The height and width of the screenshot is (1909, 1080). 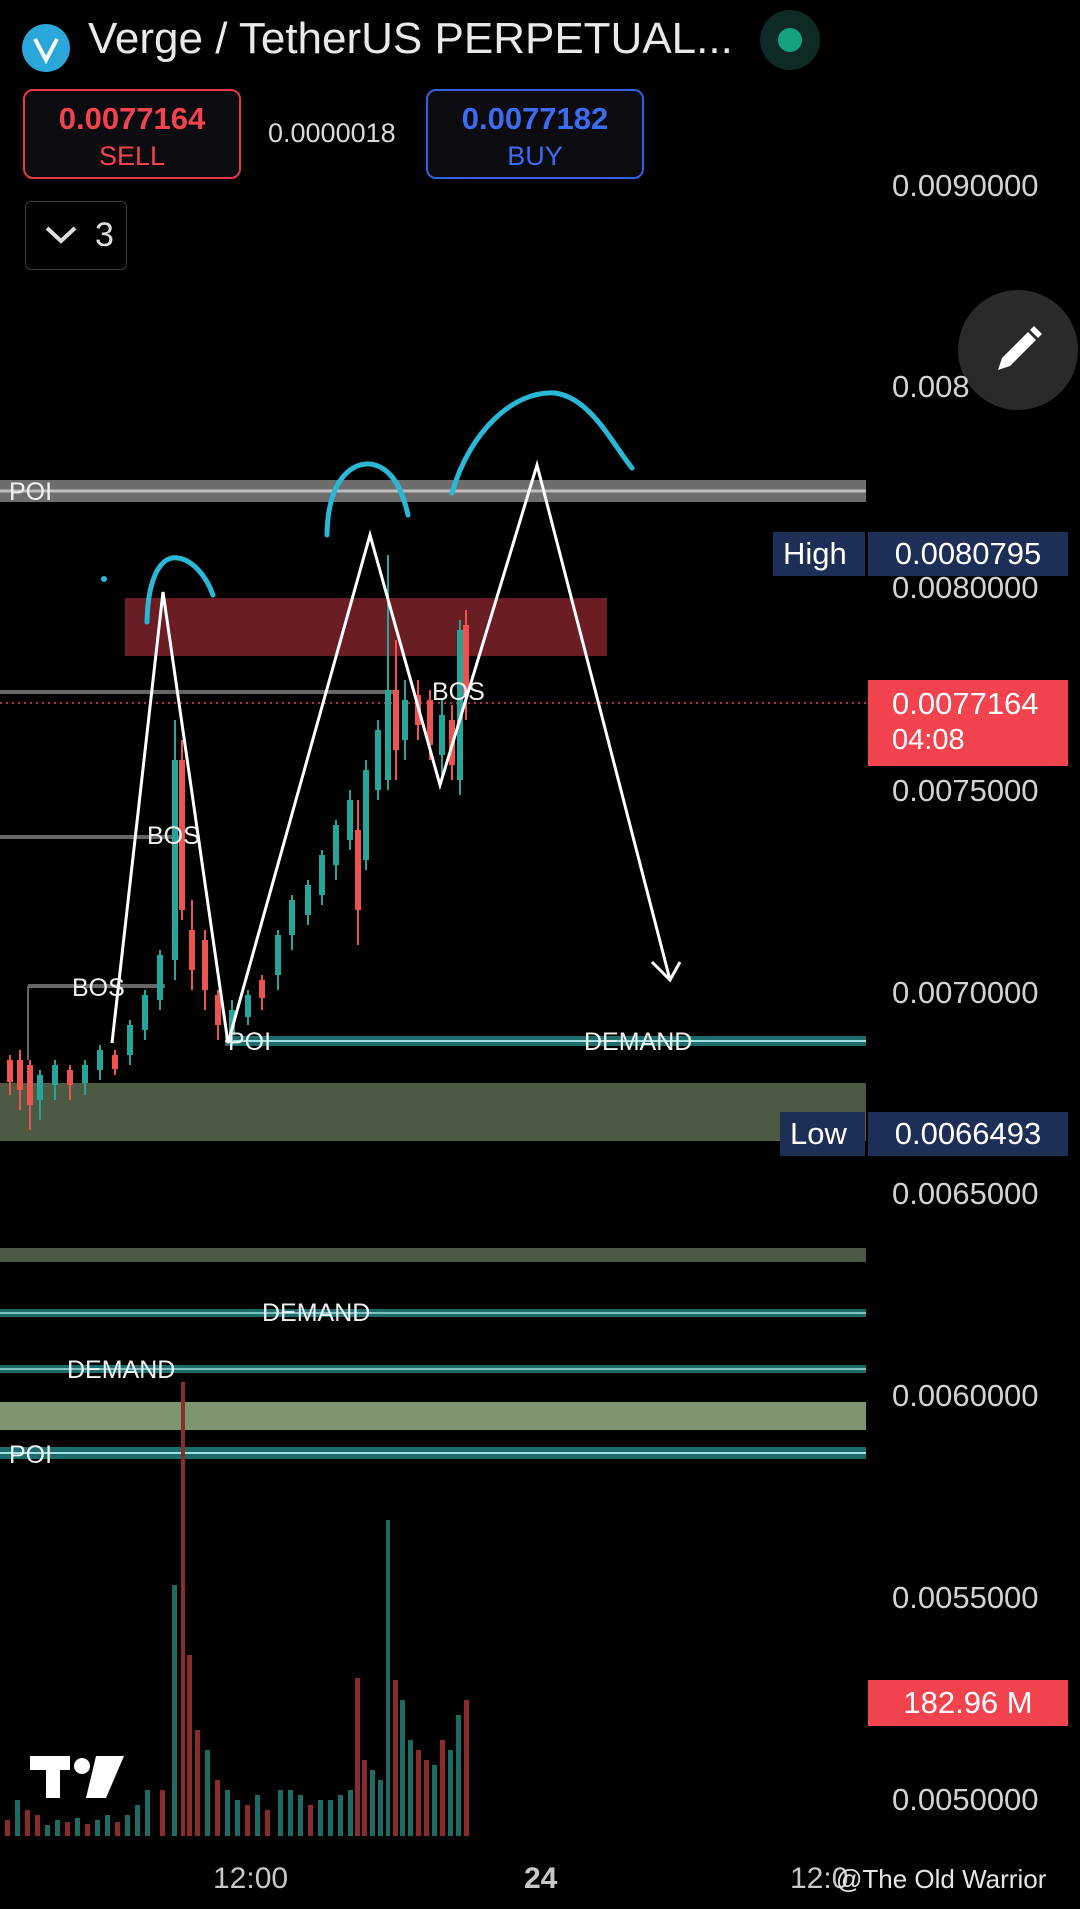 I want to click on last-price-value: 0.0077164, so click(x=965, y=703).